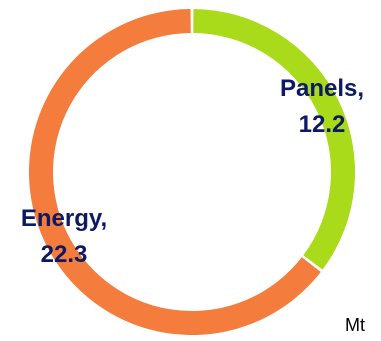  I want to click on slice-label-panels: Panels,, so click(322, 88).